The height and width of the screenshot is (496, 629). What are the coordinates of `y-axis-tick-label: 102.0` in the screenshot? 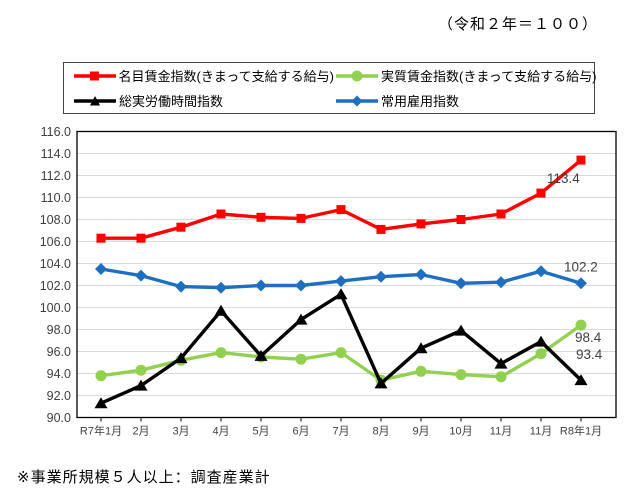 It's located at (55, 286).